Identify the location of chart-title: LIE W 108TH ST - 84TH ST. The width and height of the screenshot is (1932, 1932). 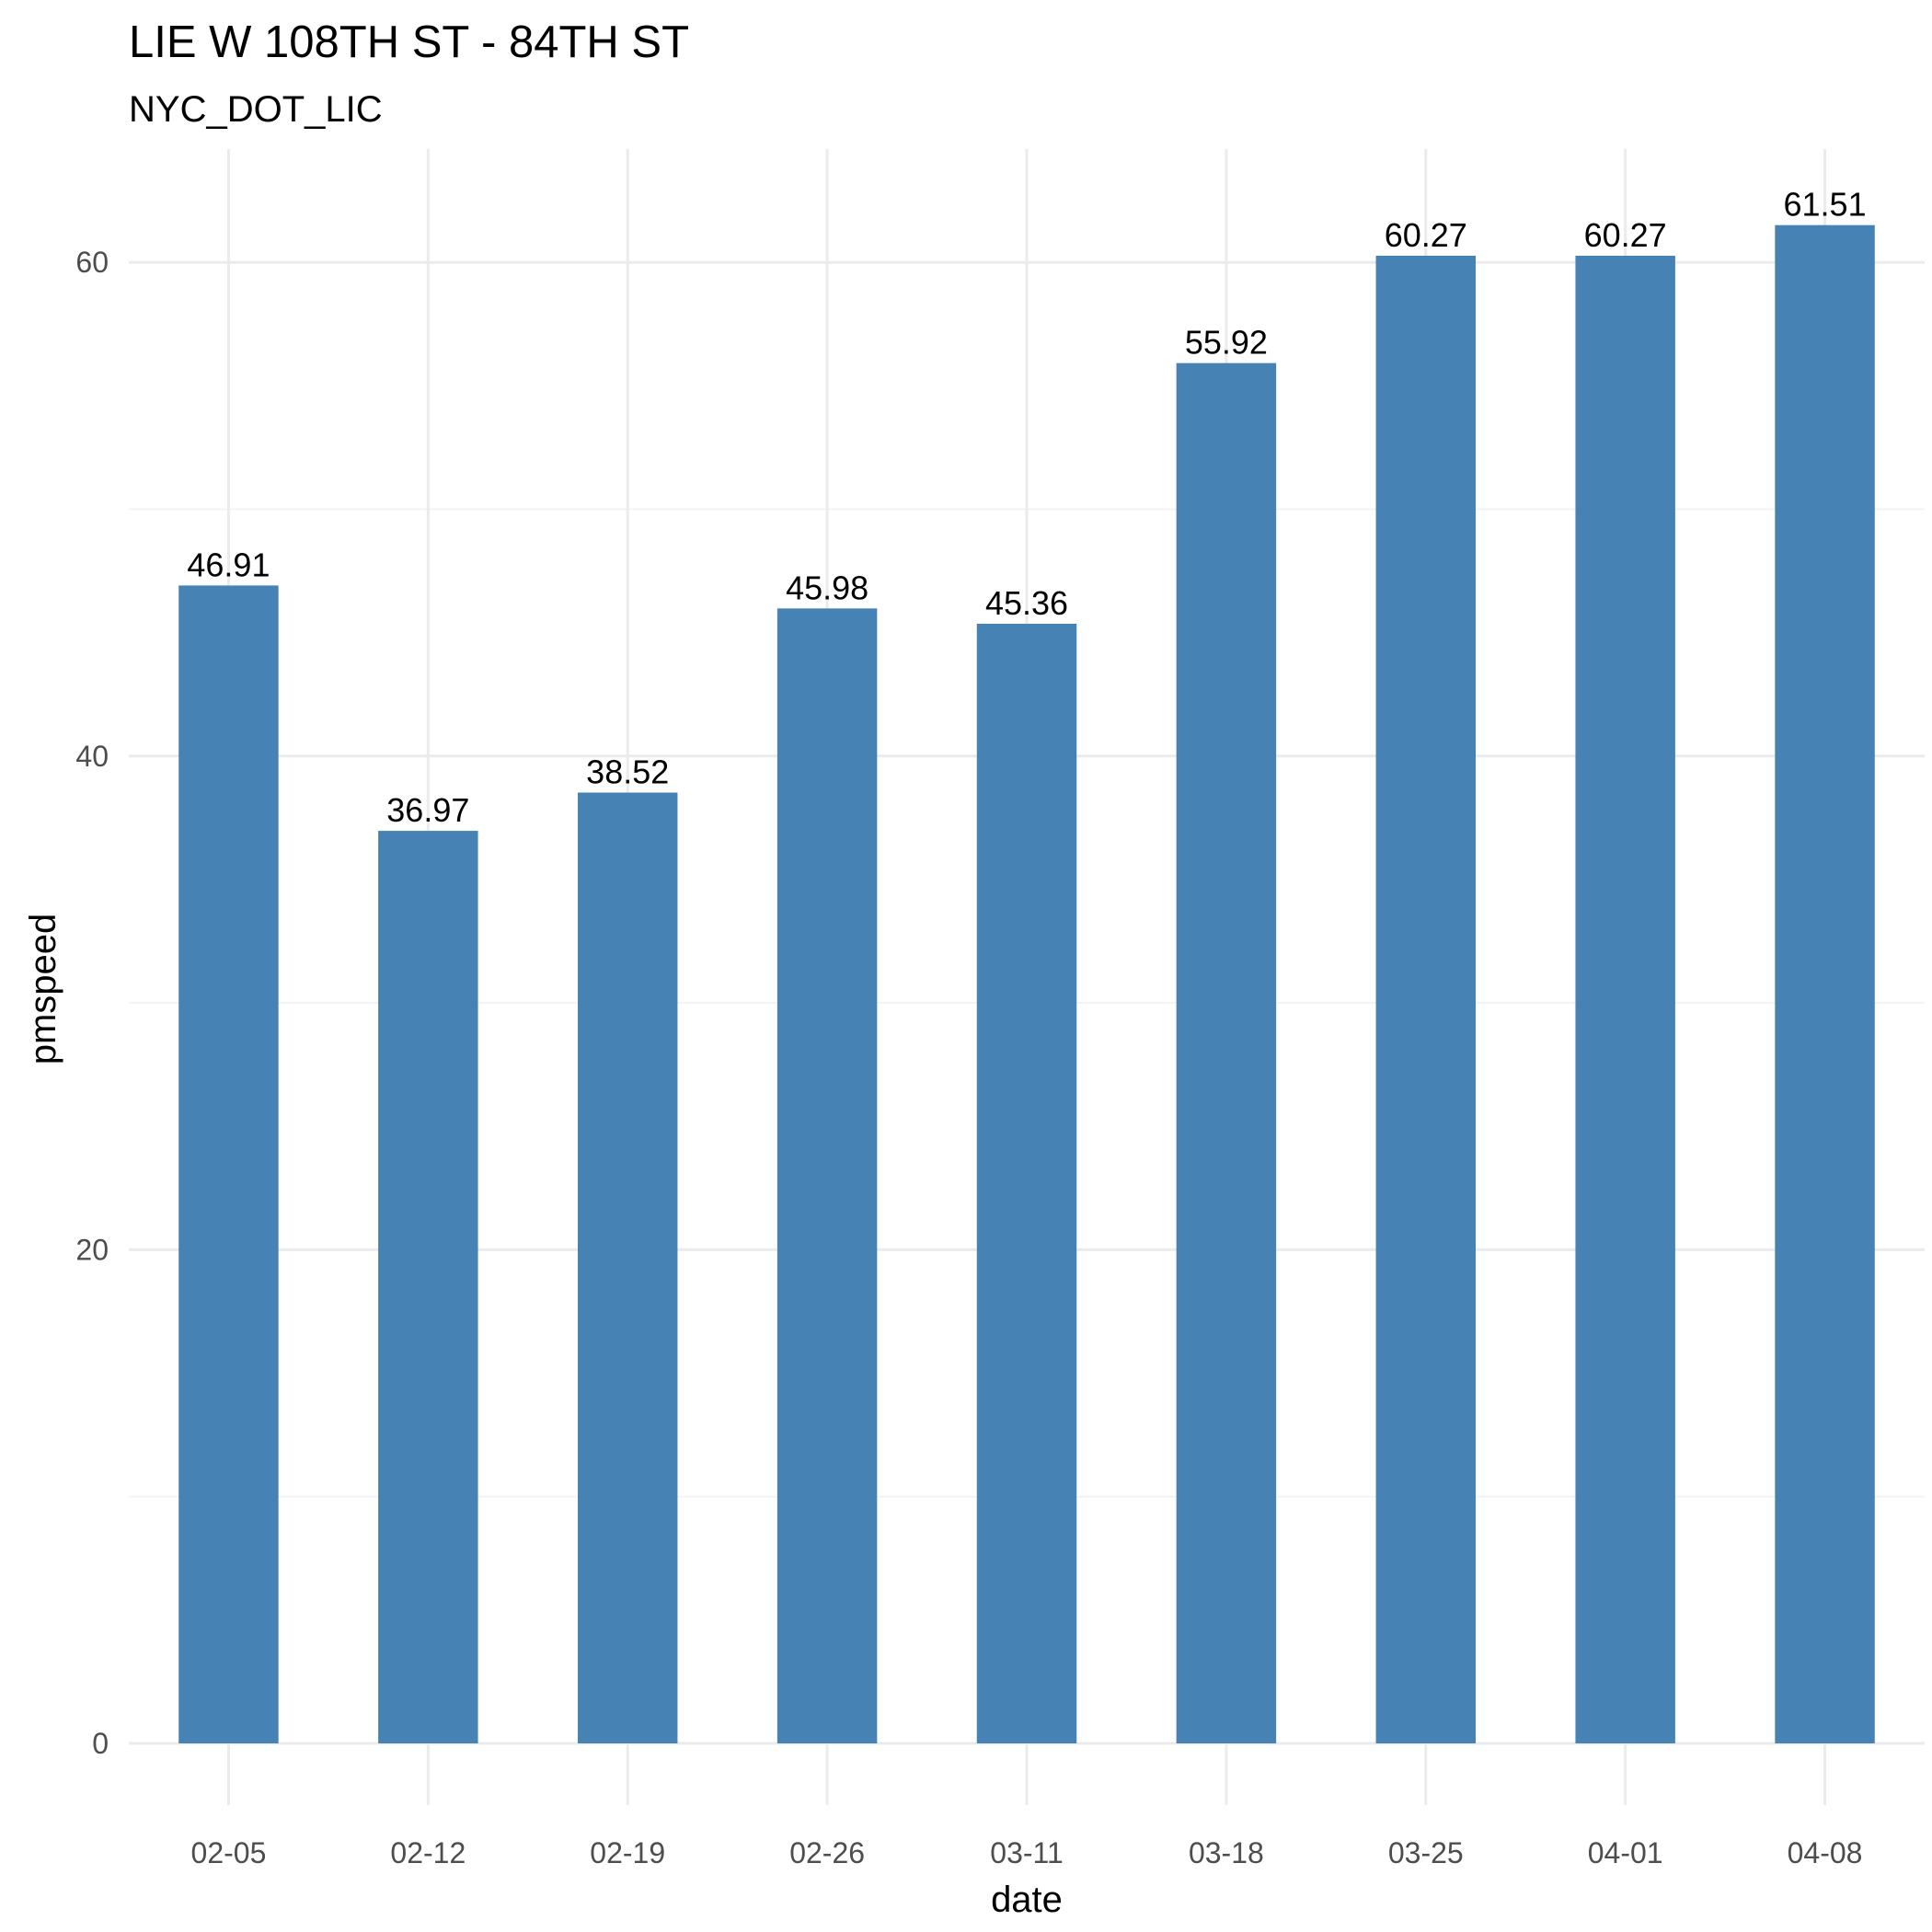
(409, 42).